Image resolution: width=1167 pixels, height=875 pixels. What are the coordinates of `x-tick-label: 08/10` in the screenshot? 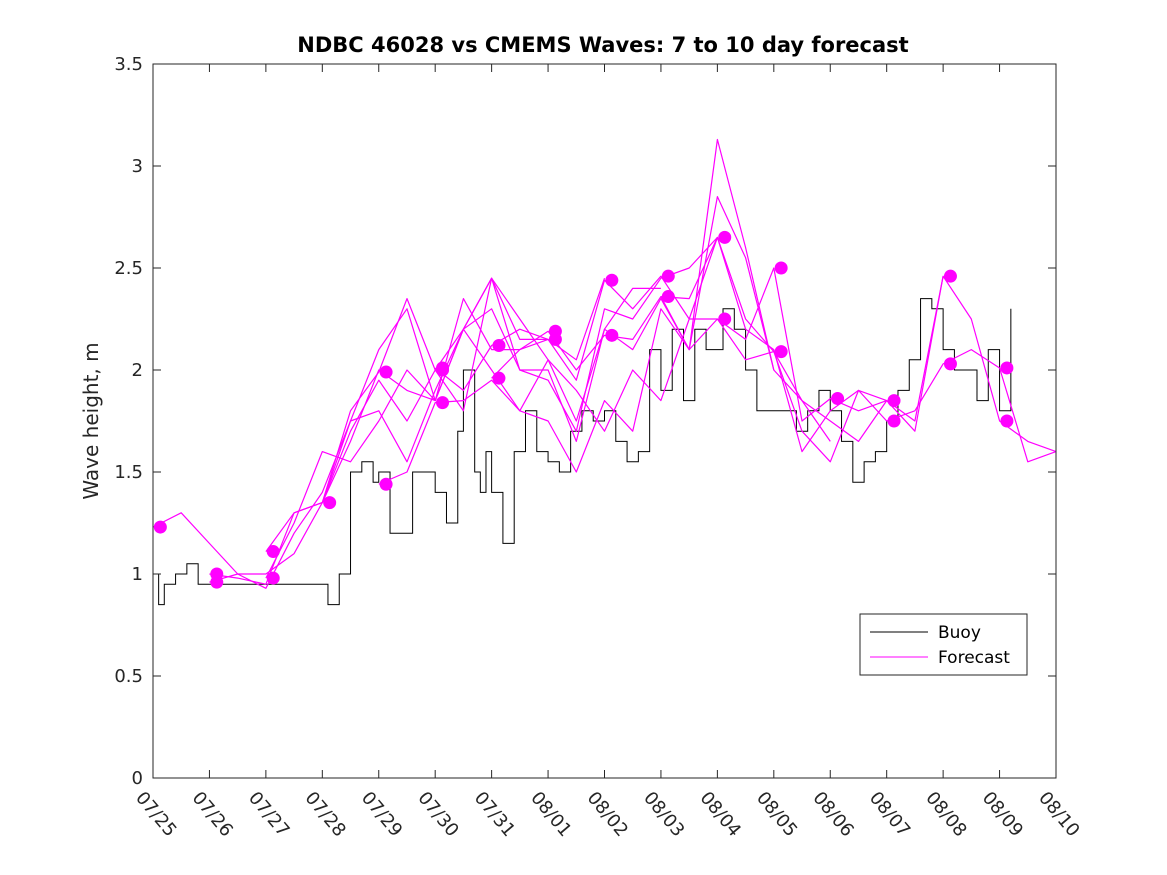 It's located at (1058, 814).